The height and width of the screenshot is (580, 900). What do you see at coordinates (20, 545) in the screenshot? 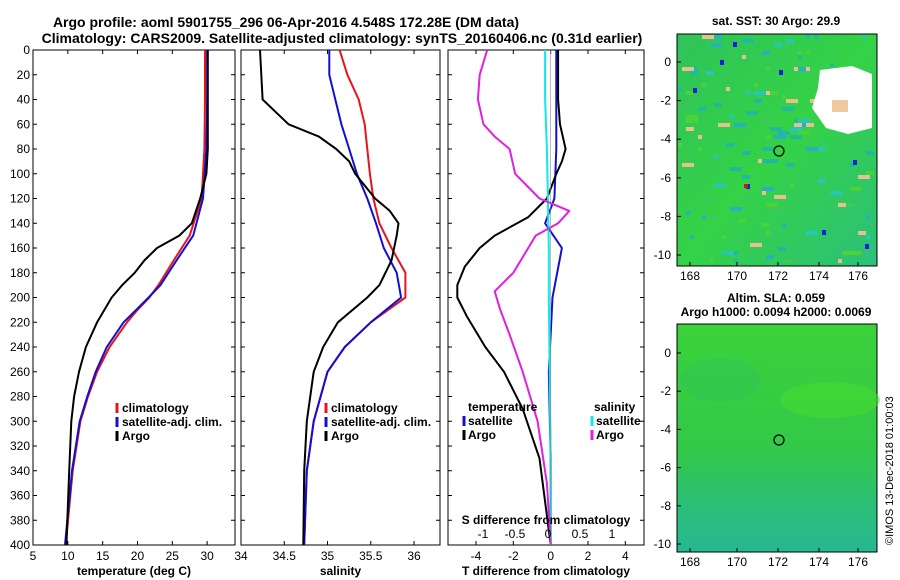
I see `y-tick-label: 400` at bounding box center [20, 545].